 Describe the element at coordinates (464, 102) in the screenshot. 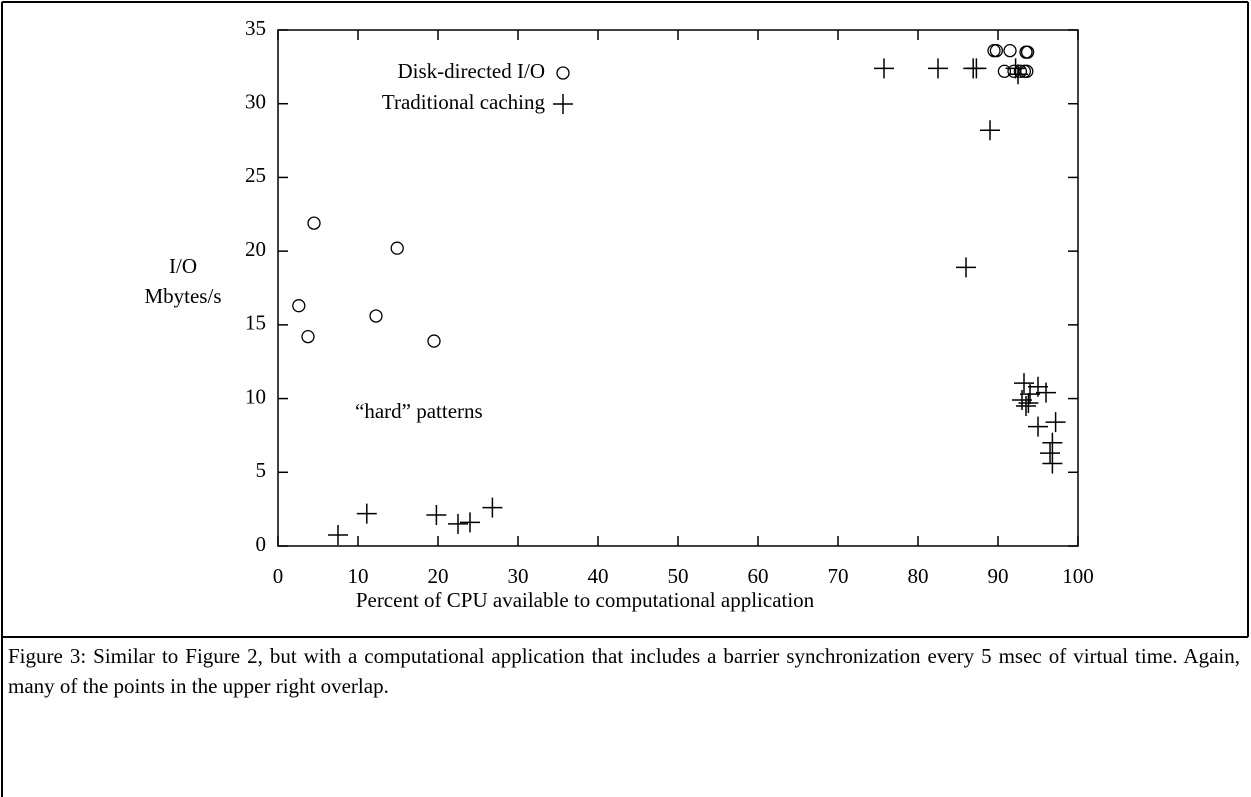

I see `legend-label: Traditional caching` at that location.